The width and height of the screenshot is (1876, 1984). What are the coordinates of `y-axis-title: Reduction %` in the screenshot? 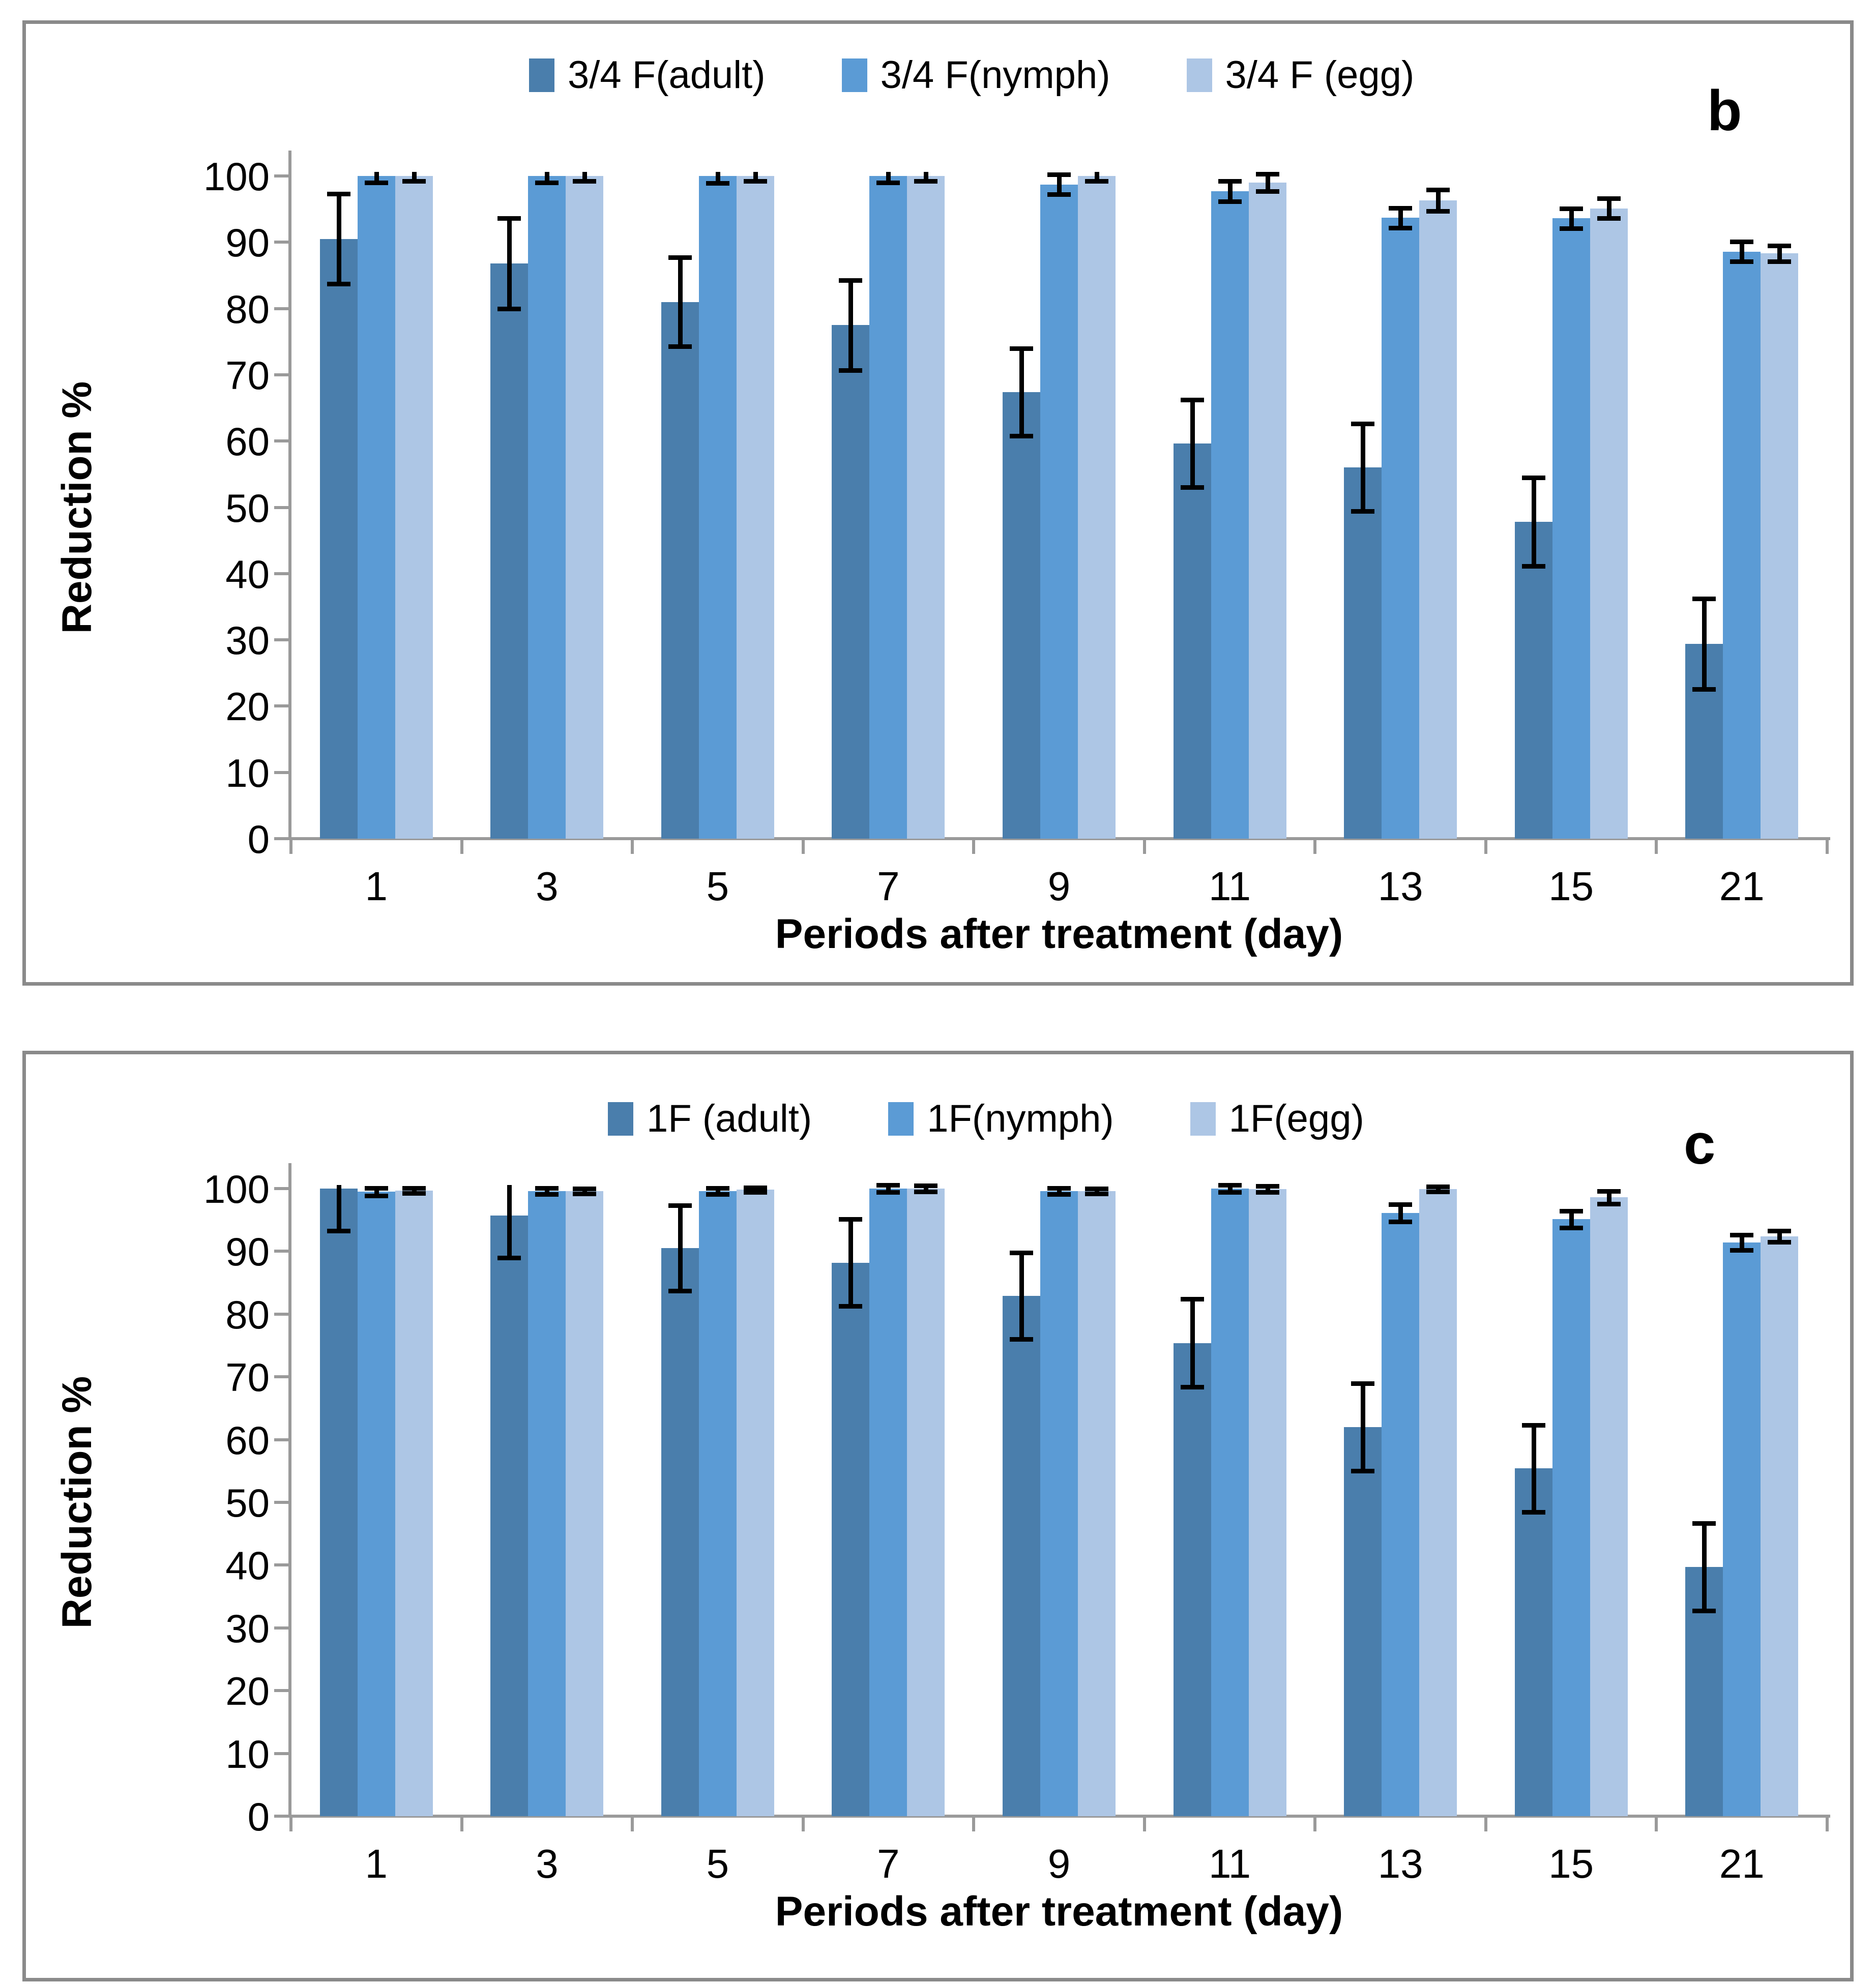 It's located at (77, 507).